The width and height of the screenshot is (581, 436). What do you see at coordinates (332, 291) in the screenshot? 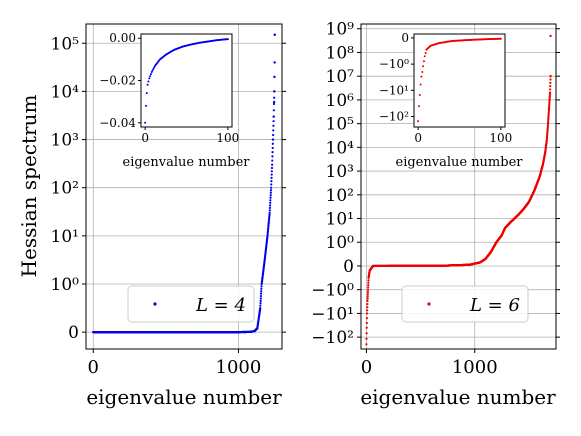
I see `y-tick-label: −10⁰` at bounding box center [332, 291].